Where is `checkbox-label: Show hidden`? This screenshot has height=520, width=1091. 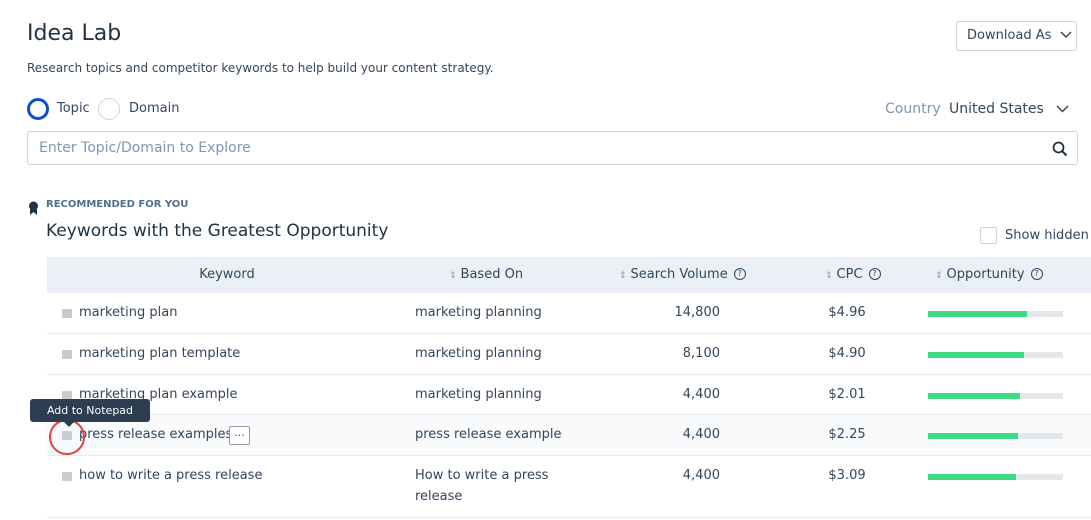
checkbox-label: Show hidden is located at coordinates (1047, 235).